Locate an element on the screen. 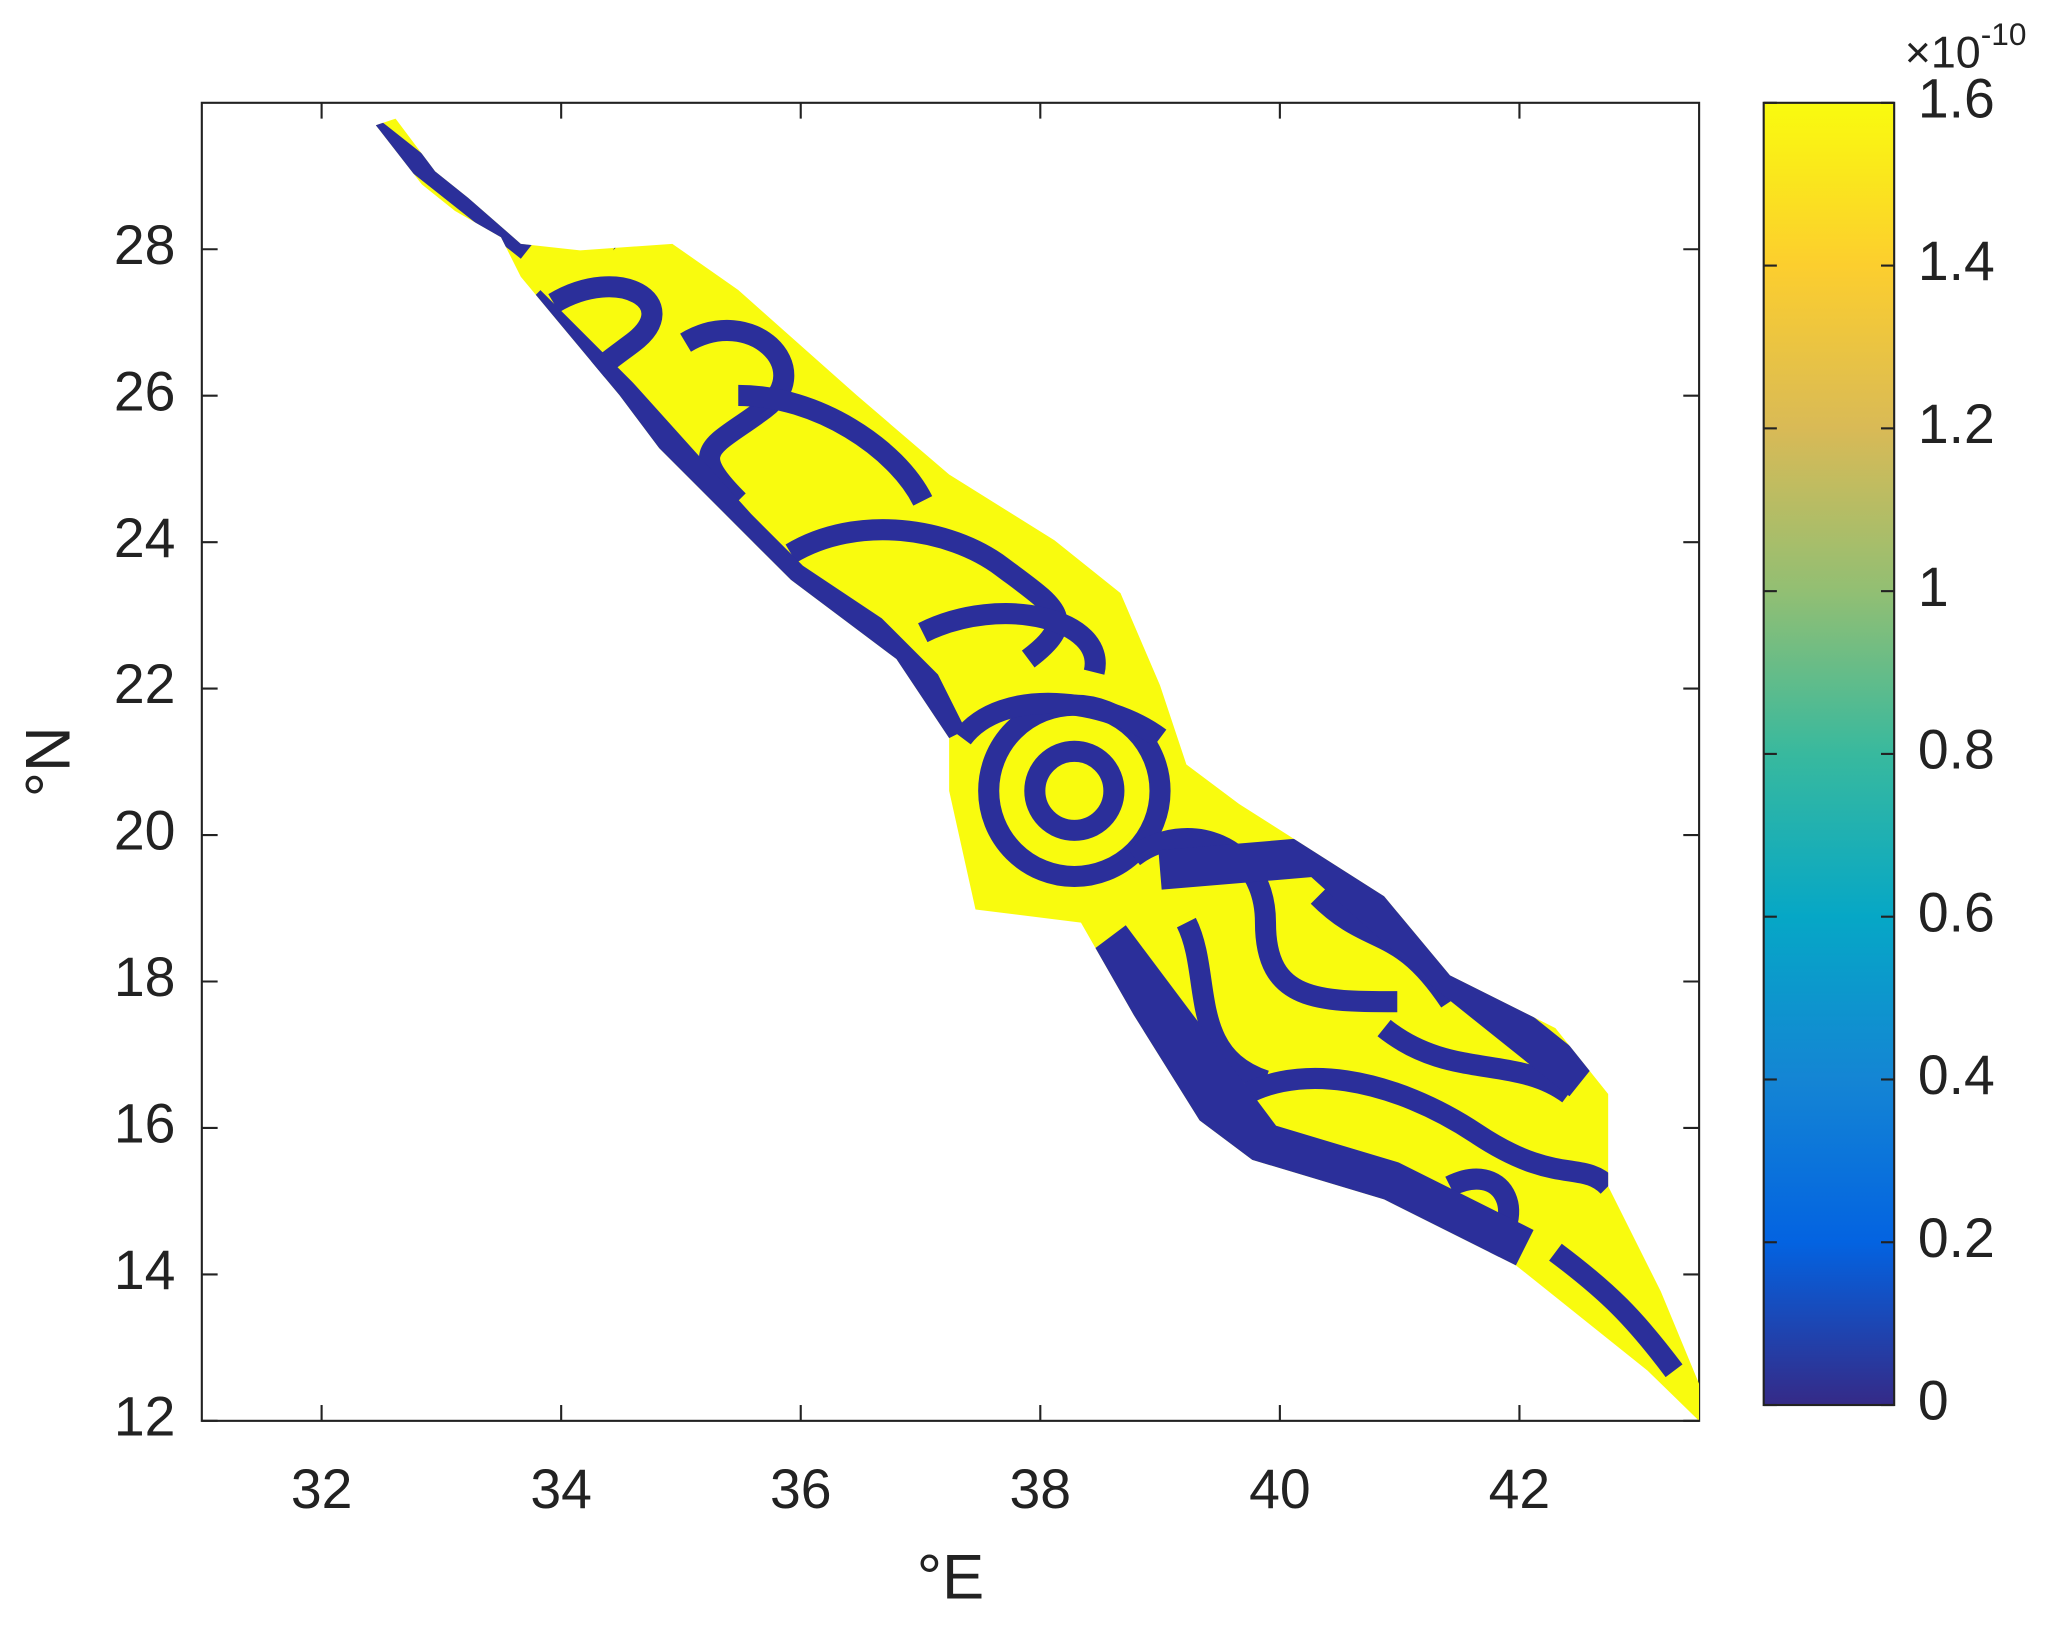  y-axis-label: °N is located at coordinates (49, 761).